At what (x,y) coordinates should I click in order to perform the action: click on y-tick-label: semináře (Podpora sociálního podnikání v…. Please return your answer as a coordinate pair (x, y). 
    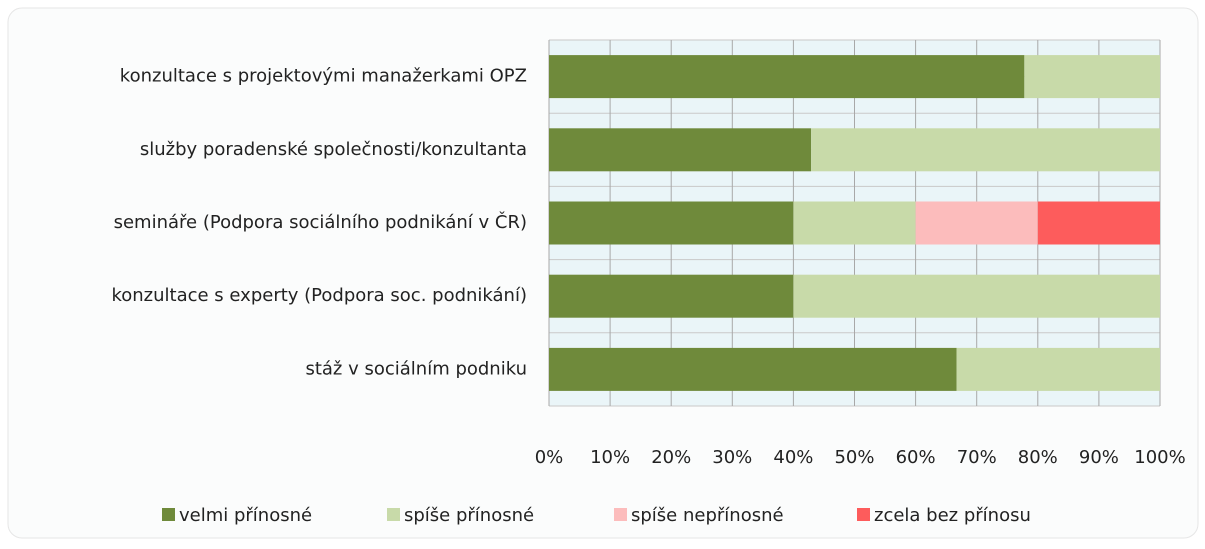
    Looking at the image, I should click on (320, 222).